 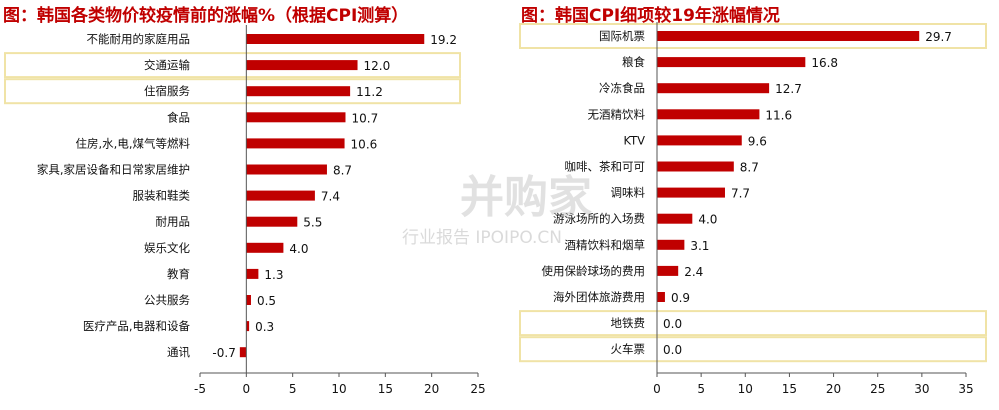 I want to click on category-label: 粮食, so click(x=633, y=62).